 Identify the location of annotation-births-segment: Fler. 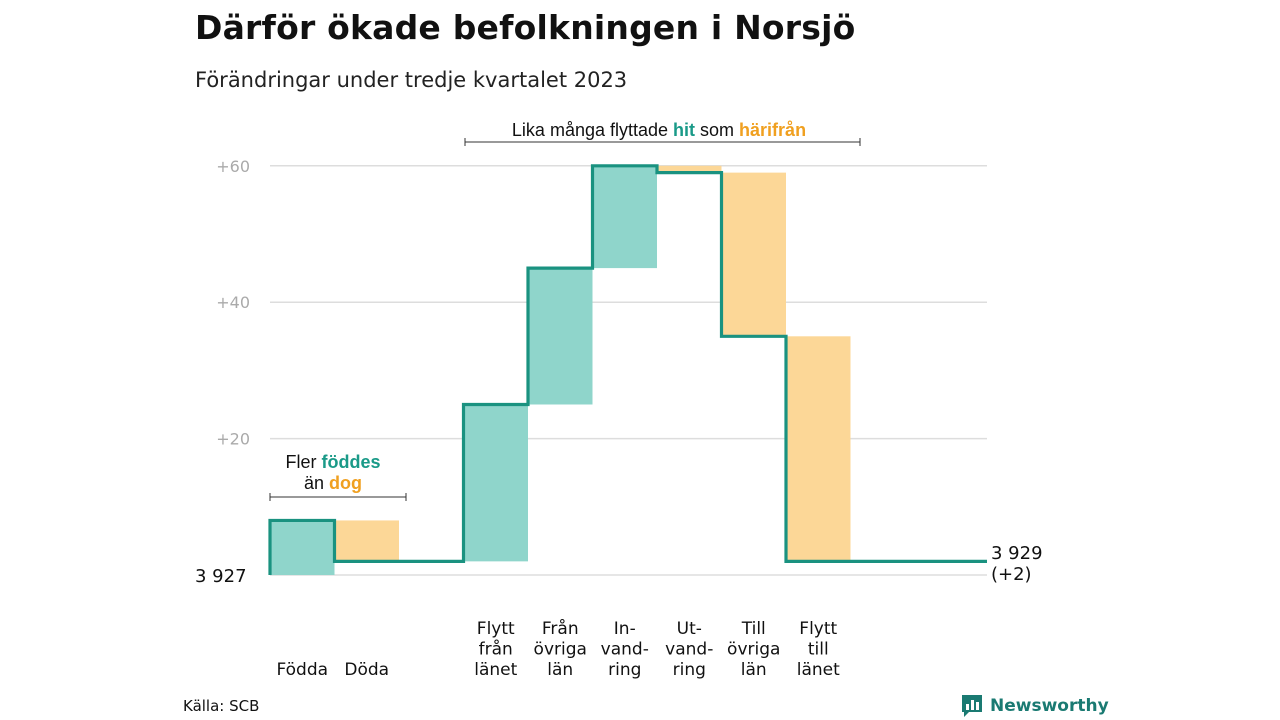
(303, 462).